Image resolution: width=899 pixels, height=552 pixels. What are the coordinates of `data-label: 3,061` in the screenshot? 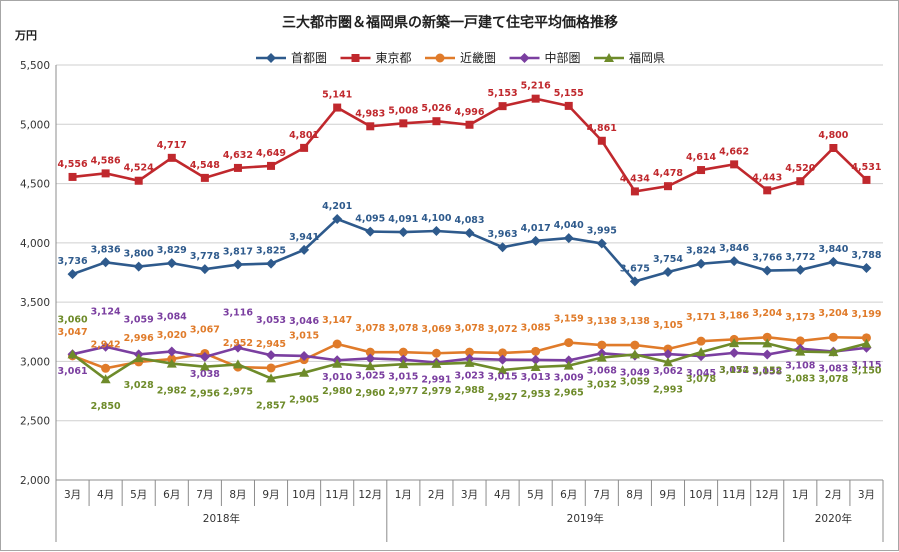 It's located at (73, 371).